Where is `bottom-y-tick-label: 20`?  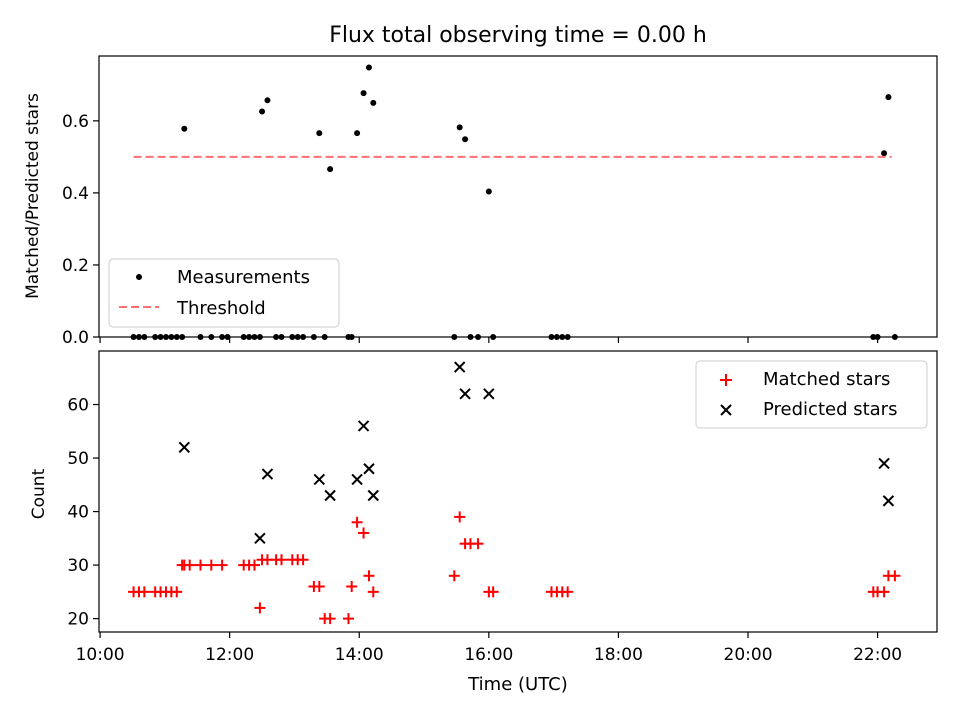
bottom-y-tick-label: 20 is located at coordinates (78, 620).